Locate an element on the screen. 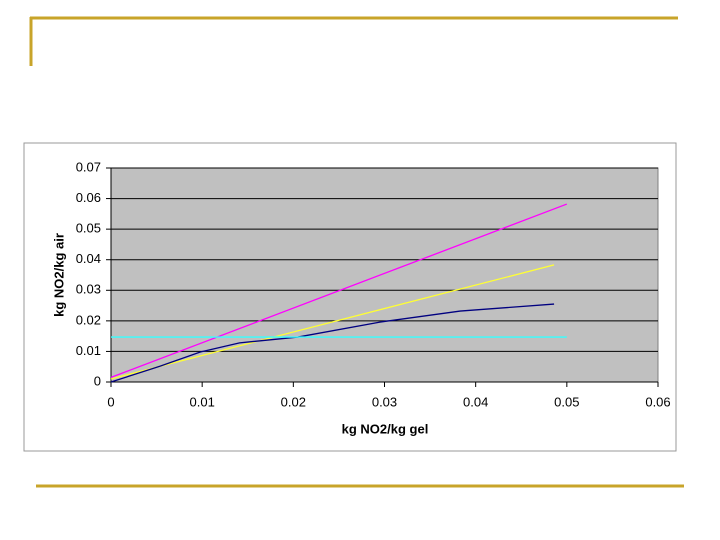  y-tick-label: 0 is located at coordinates (97, 380).